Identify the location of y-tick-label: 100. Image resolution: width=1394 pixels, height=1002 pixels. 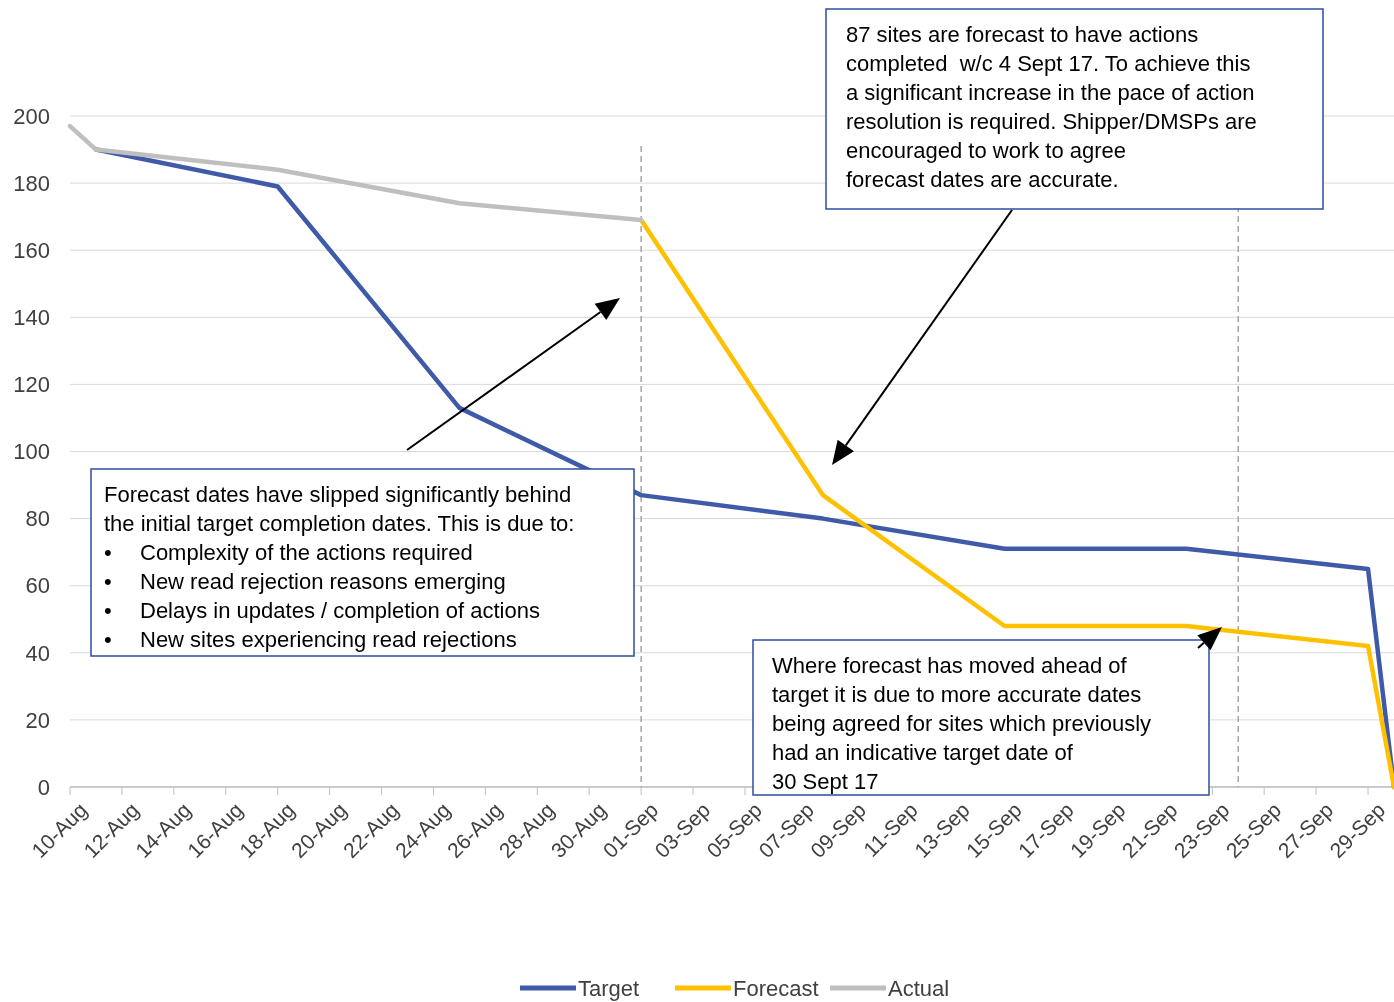
(31, 452).